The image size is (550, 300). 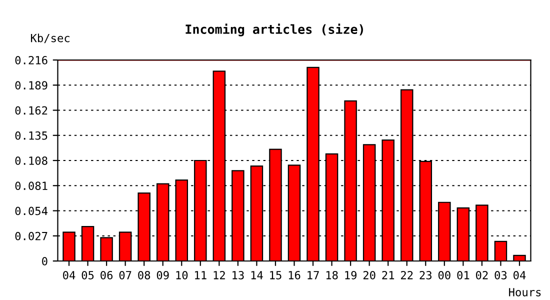 I want to click on x-tick-label: 20, so click(x=369, y=275).